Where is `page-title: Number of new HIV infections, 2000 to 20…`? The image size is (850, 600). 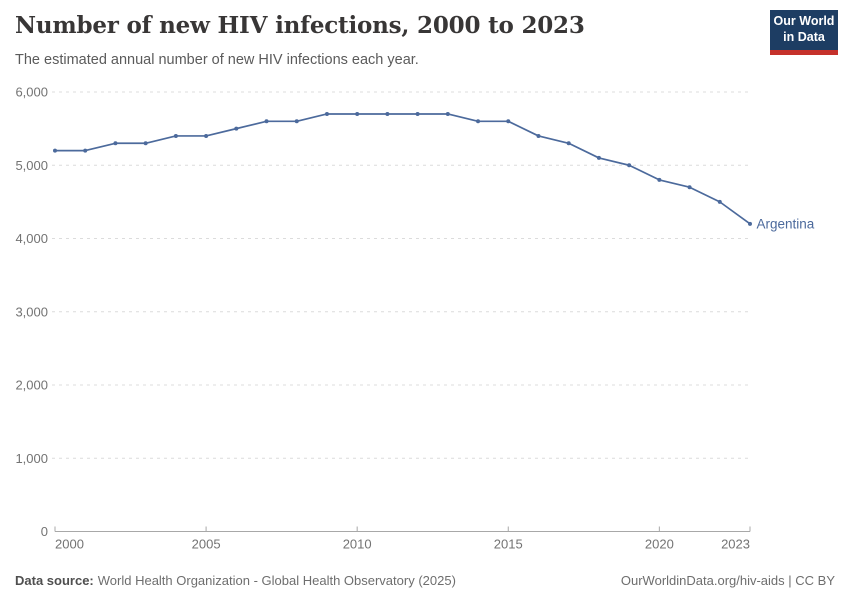 page-title: Number of new HIV infections, 2000 to 20… is located at coordinates (300, 25).